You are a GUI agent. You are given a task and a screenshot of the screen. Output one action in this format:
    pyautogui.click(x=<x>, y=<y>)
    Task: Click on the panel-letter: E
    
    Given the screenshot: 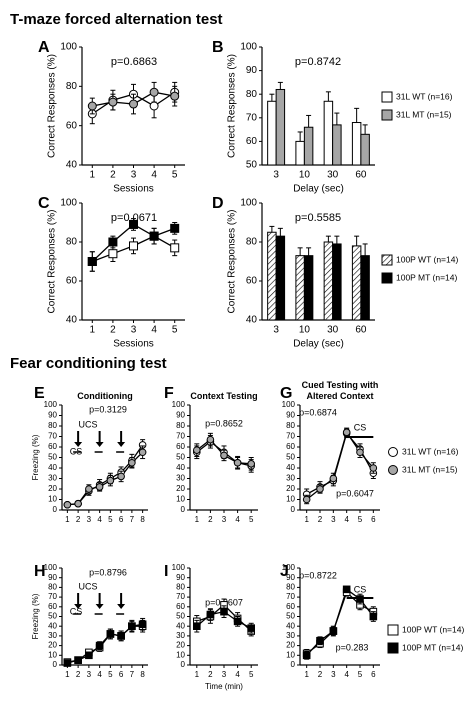 What is the action you would take?
    pyautogui.click(x=39, y=393)
    